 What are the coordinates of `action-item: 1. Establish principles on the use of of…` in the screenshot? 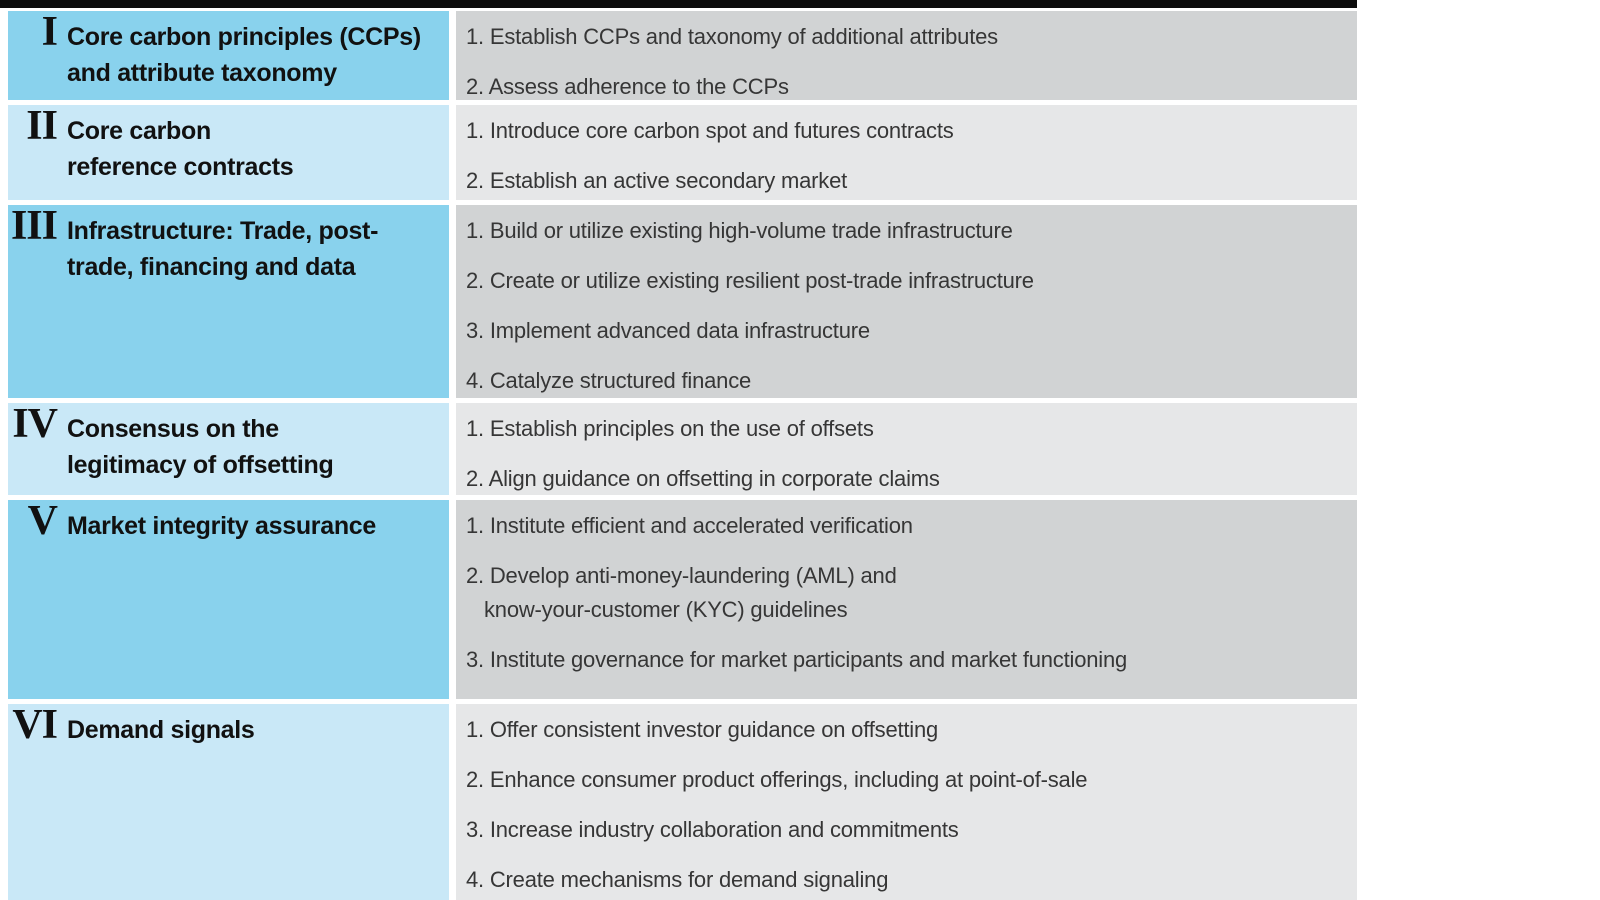 It's located at (670, 428).